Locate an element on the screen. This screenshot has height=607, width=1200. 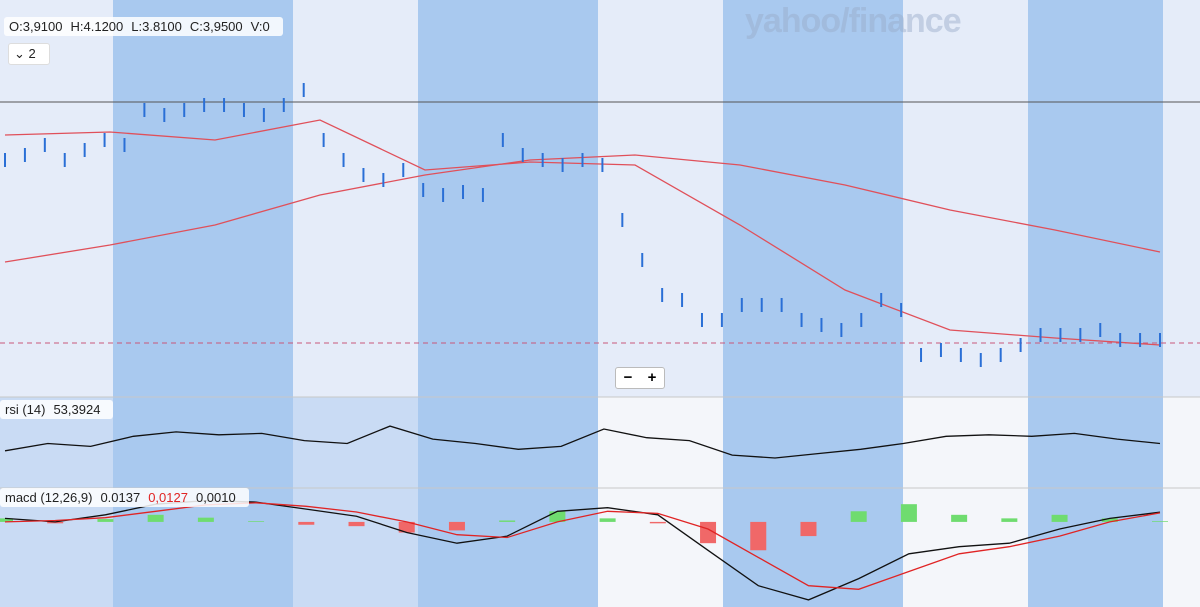
macd-legend: macd (12,26,9) 0.0137 0,0127 0,0010 is located at coordinates (124, 497).